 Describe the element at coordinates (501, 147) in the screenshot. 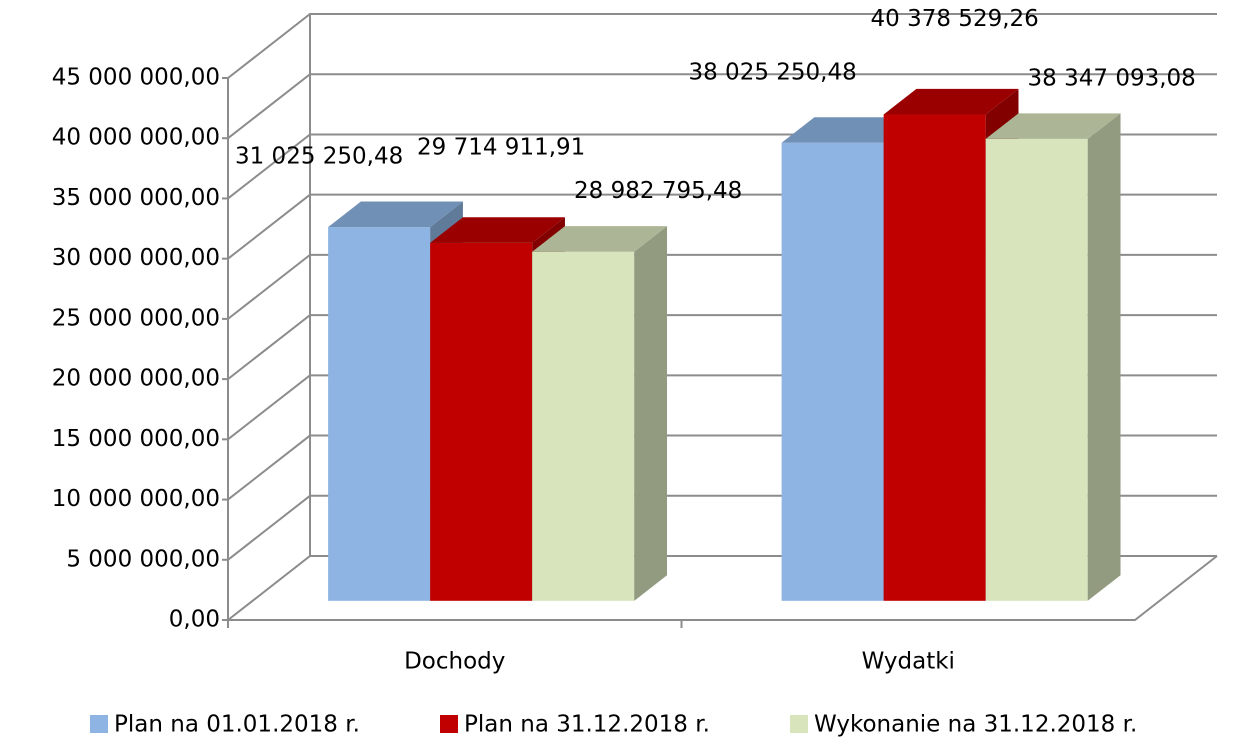

I see `data-label: 29 714 911,91` at that location.